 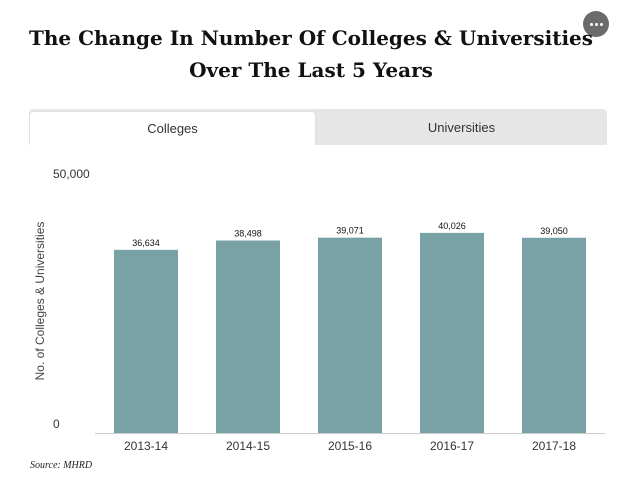 What do you see at coordinates (40, 301) in the screenshot?
I see `y-axis-label: No. of Colleges & Universities` at bounding box center [40, 301].